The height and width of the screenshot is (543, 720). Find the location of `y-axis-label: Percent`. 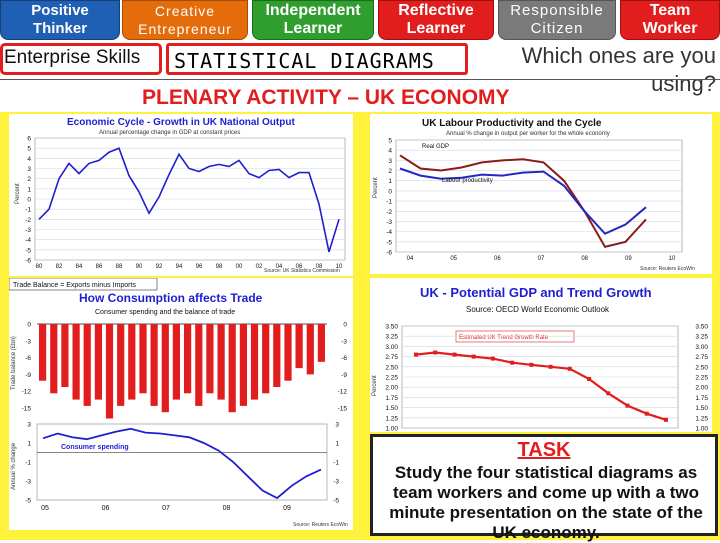

y-axis-label: Percent is located at coordinates (375, 385).